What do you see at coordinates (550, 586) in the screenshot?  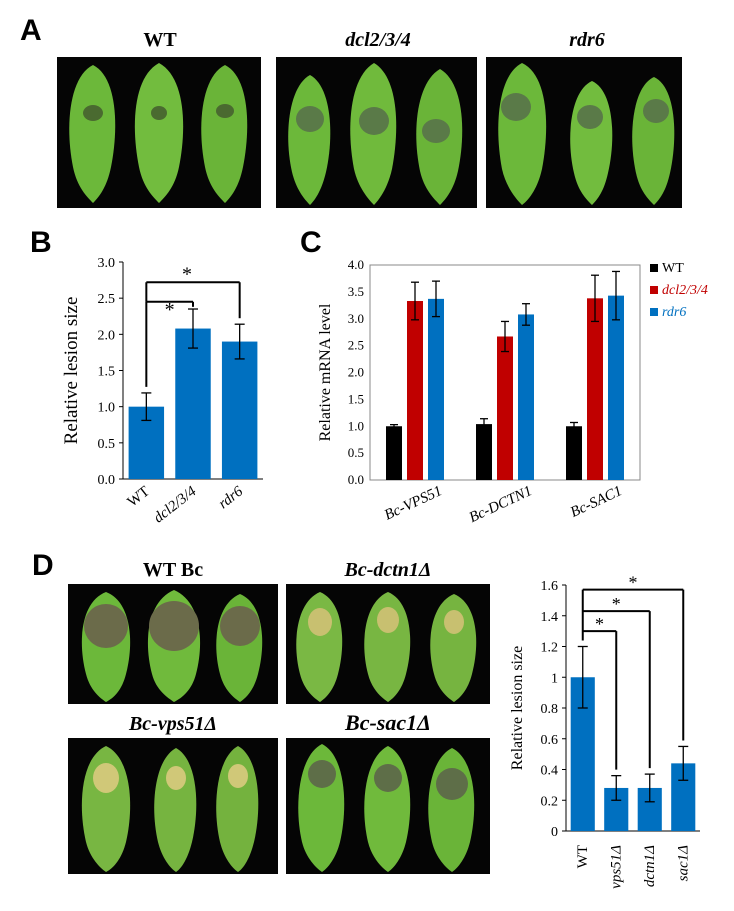 I see `y-tick-label: 1.6` at bounding box center [550, 586].